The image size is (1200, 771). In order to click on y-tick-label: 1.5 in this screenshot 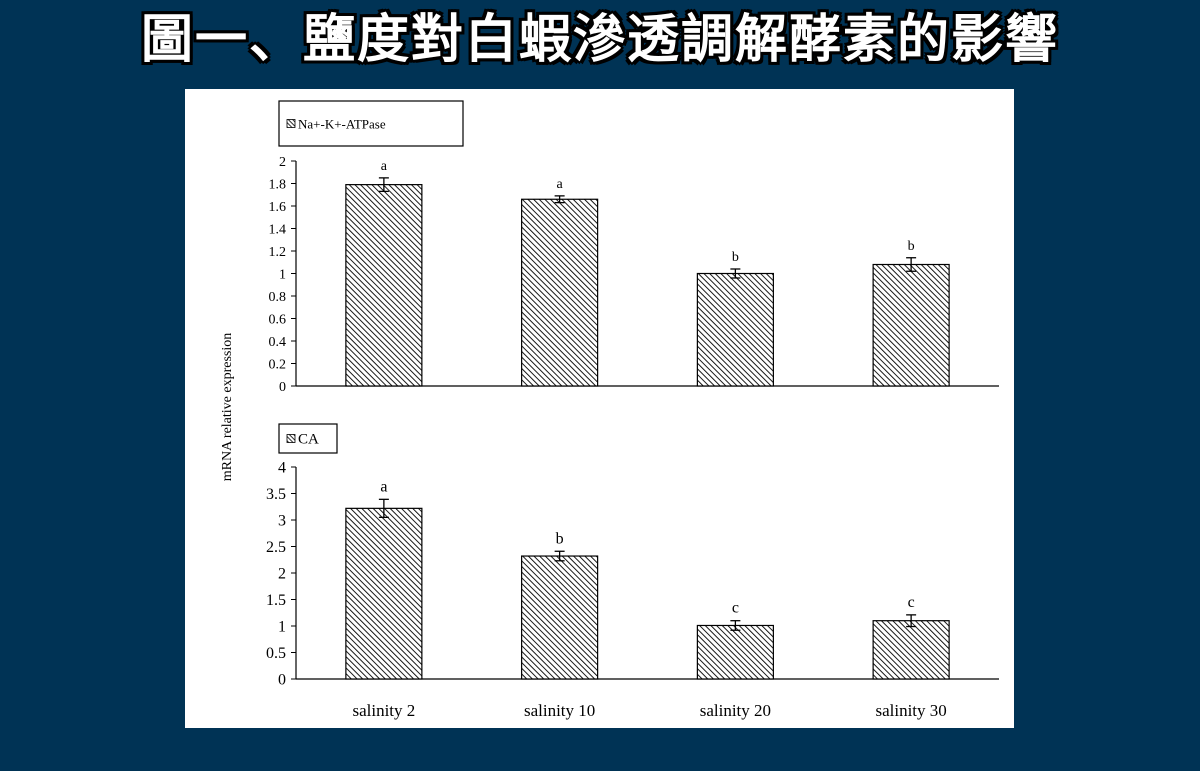, I will do `click(276, 600)`.